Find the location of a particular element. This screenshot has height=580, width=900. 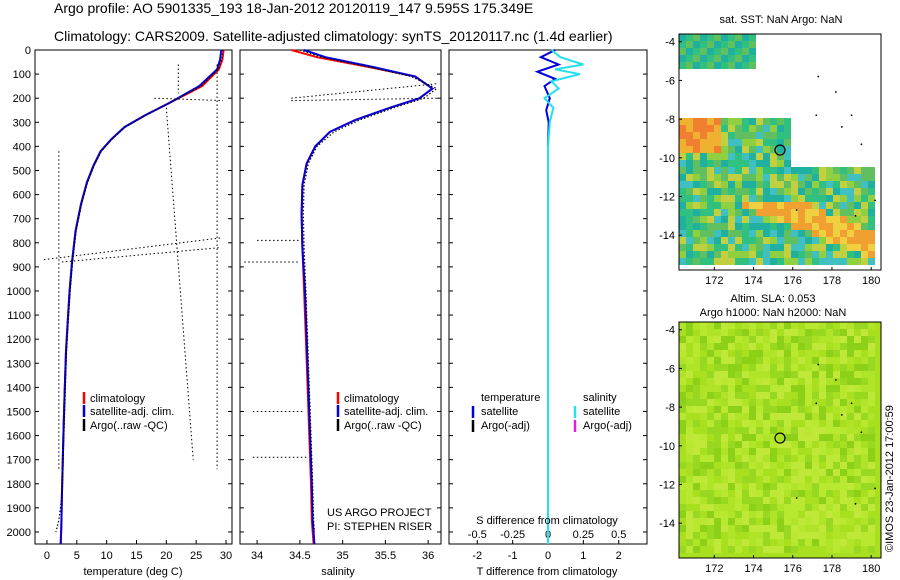

map-x-tick-label: 176 is located at coordinates (793, 569).